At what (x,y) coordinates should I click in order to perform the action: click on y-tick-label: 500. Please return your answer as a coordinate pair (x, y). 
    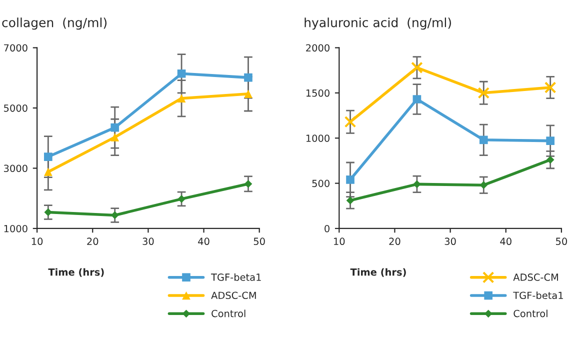
    Looking at the image, I should click on (321, 184).